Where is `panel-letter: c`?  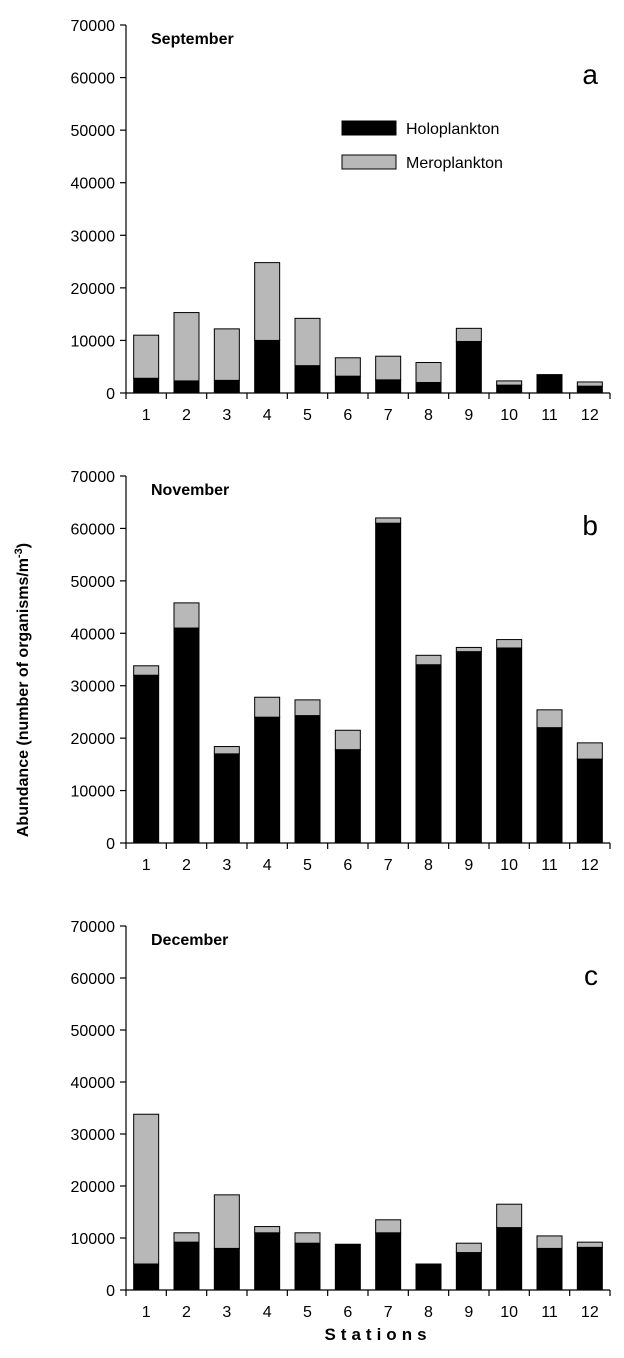
panel-letter: c is located at coordinates (591, 975).